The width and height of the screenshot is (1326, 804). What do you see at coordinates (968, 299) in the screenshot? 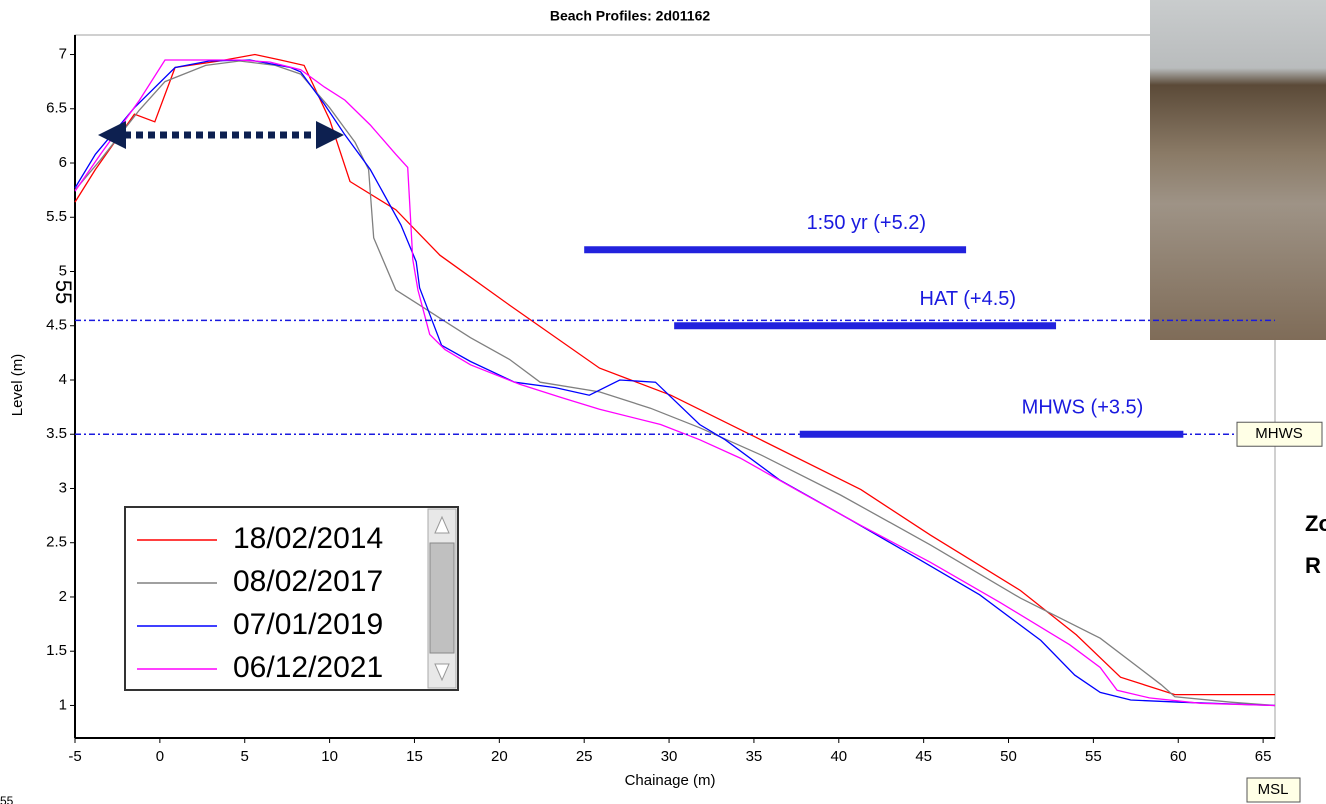
I see `level-annotation: HAT (+4.5)` at bounding box center [968, 299].